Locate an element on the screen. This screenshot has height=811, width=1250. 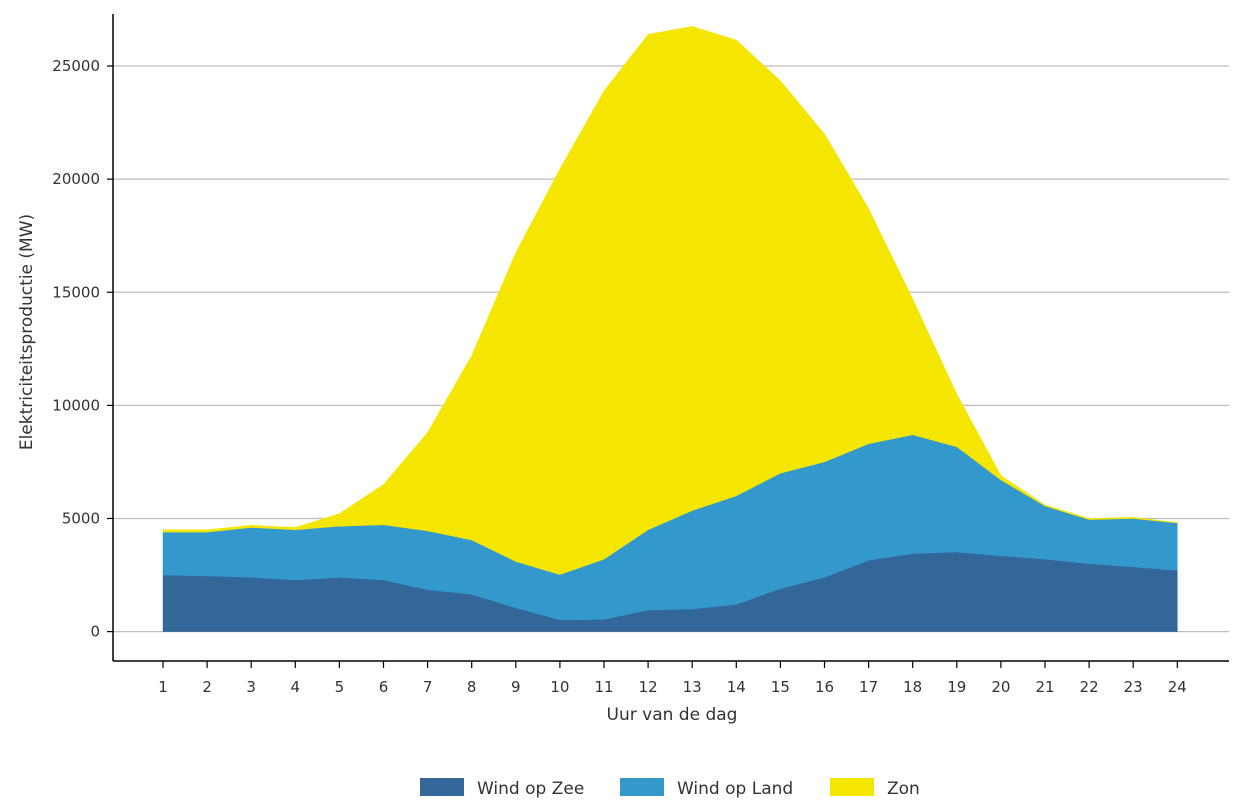
x-tick-label: 5 is located at coordinates (340, 687).